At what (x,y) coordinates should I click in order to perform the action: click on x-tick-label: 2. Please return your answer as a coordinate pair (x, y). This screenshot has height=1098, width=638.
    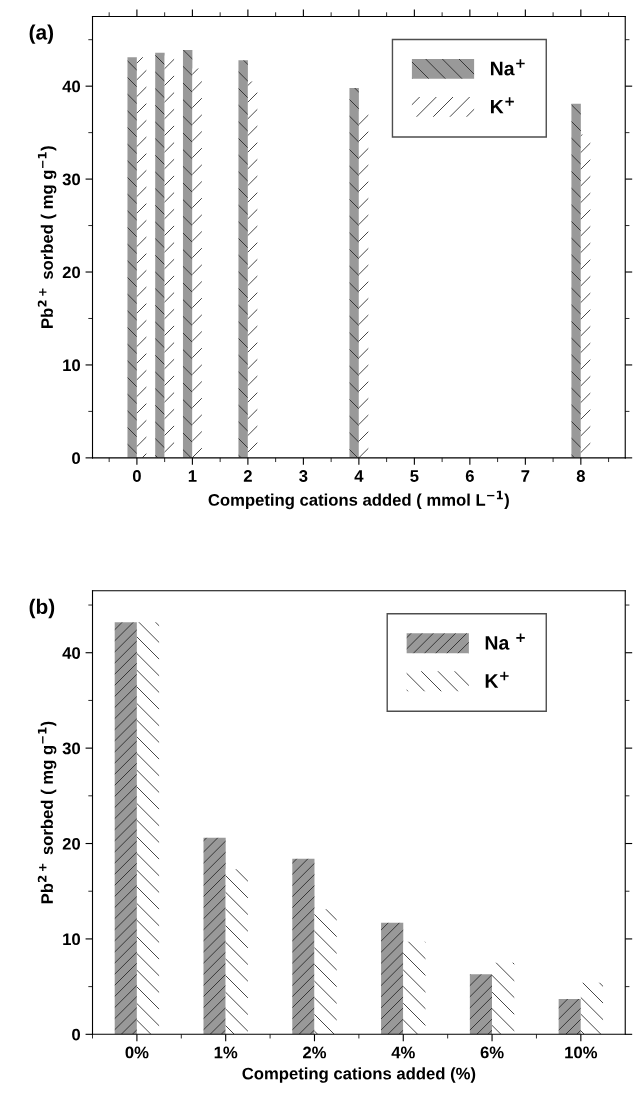
    Looking at the image, I should click on (247, 476).